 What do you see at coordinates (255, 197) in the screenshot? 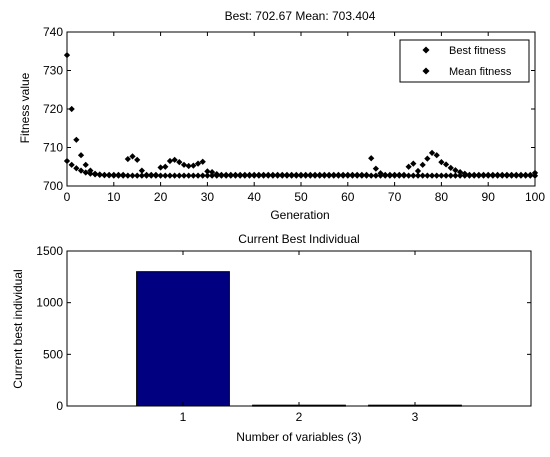
I see `x-tick-label: 40` at bounding box center [255, 197].